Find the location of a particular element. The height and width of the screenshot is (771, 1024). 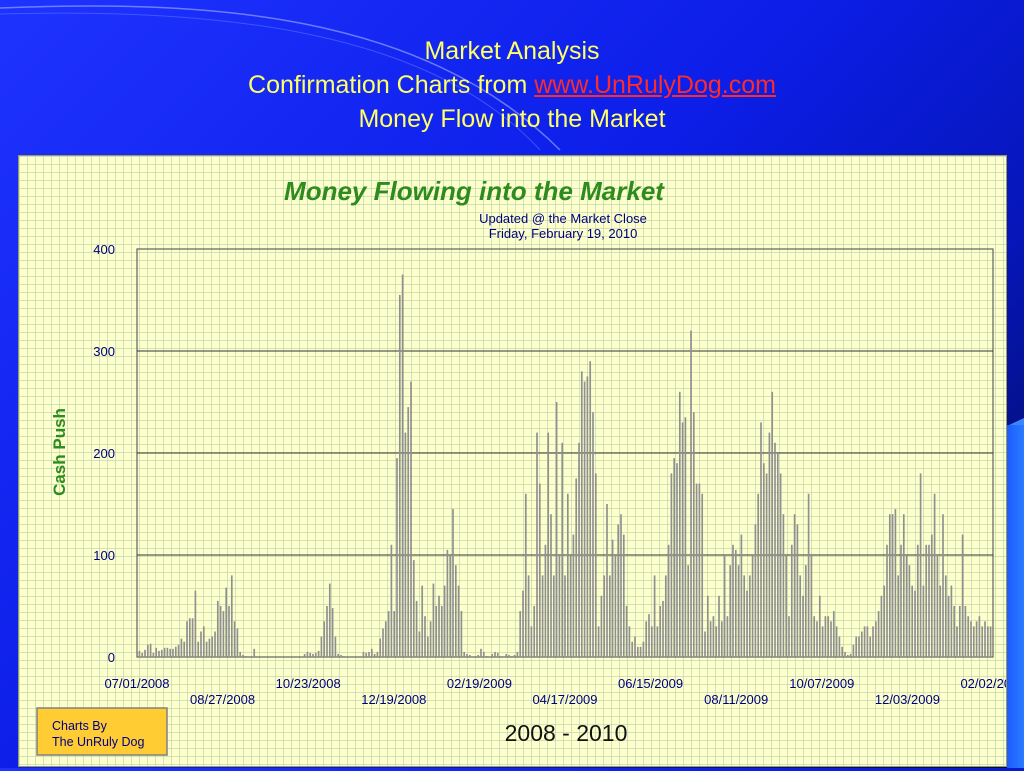

chart-title: Money Flowing into the Market is located at coordinates (474, 191).